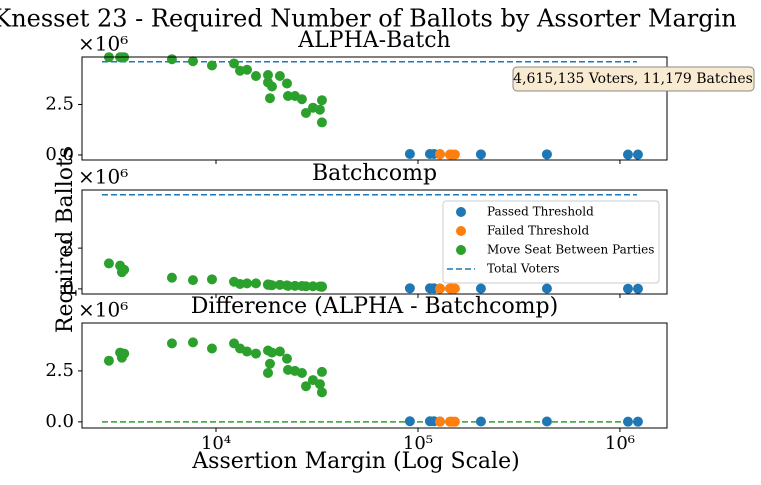 The width and height of the screenshot is (761, 485). I want to click on annotation-box, so click(633, 79).